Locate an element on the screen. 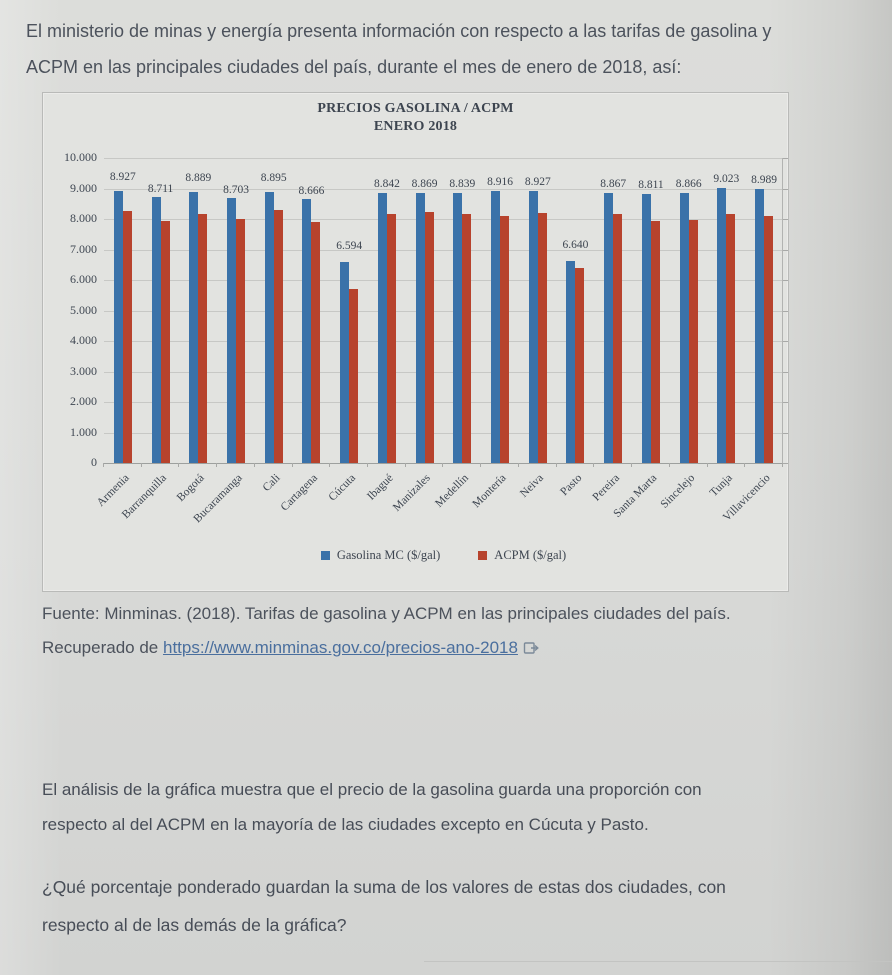  bar-value-label: 8.869 is located at coordinates (424, 183).